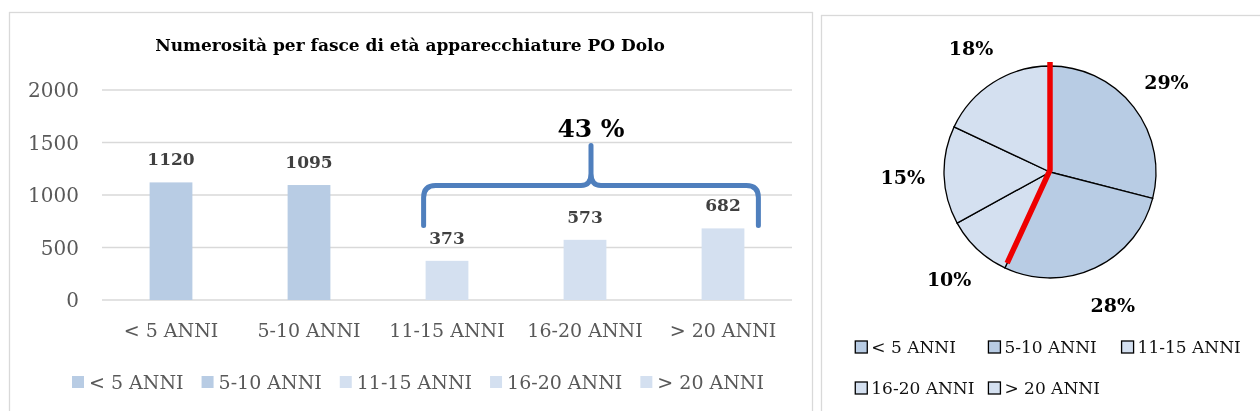 This screenshot has width=1260, height=411. I want to click on data-label: 10%, so click(949, 279).